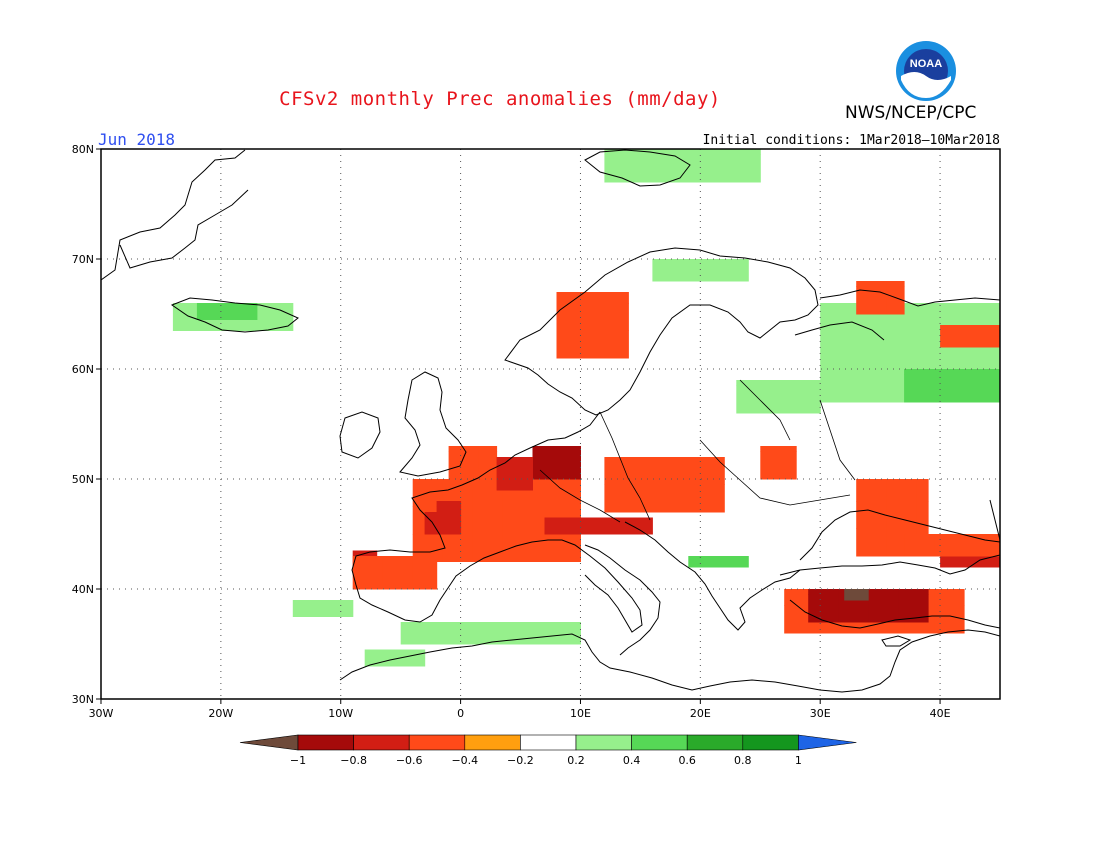 The width and height of the screenshot is (1100, 850). Describe the element at coordinates (460, 713) in the screenshot. I see `lon-tick-label: 0` at that location.